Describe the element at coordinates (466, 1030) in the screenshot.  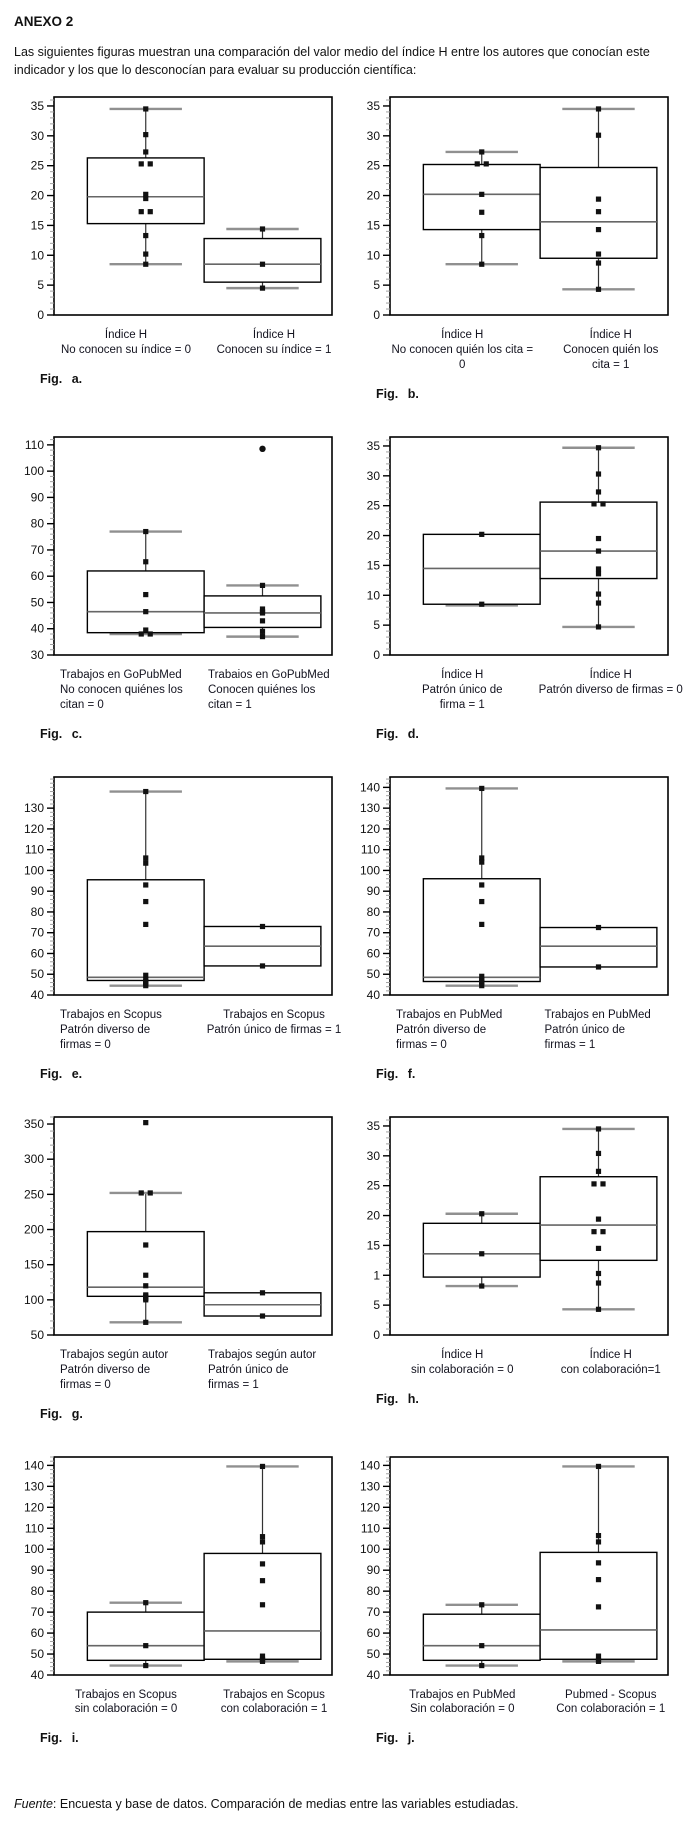
I see `group-label-line: Patrón diverso de` at that location.